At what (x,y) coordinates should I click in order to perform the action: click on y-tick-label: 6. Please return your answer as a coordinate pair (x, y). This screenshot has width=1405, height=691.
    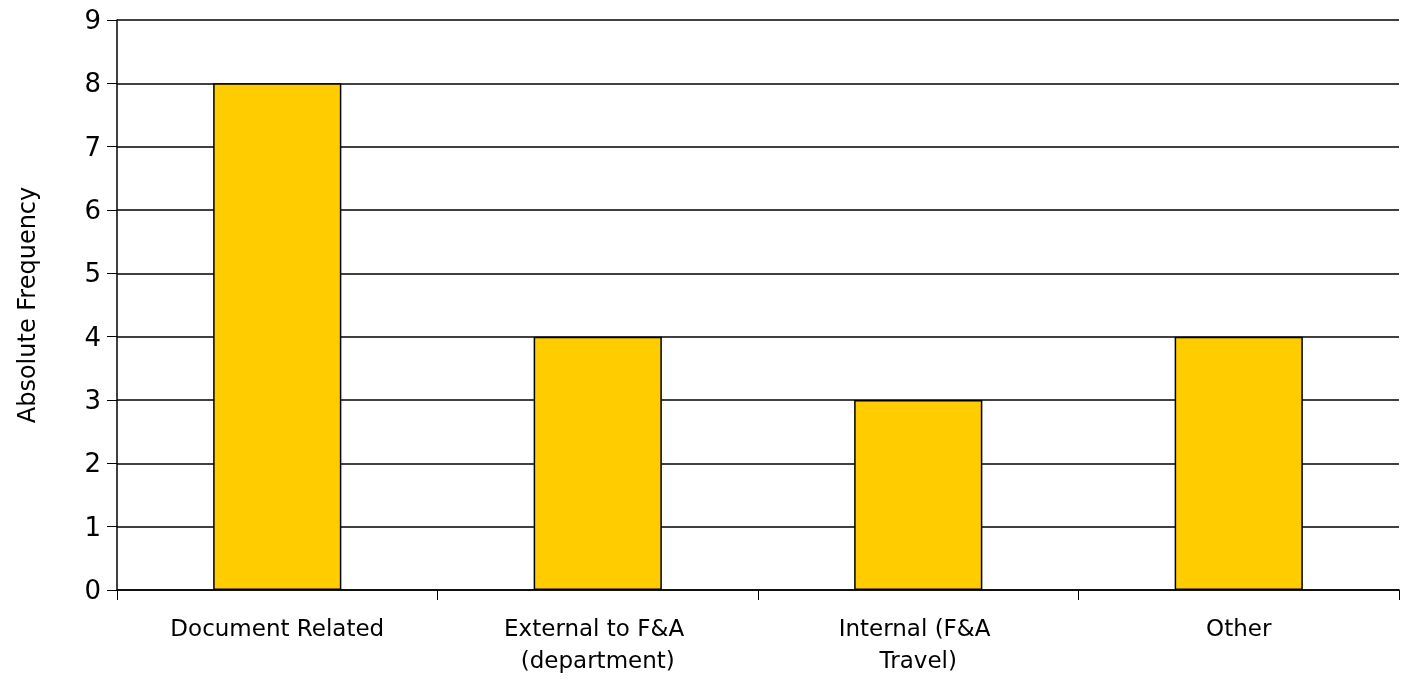
    Looking at the image, I should click on (92, 210).